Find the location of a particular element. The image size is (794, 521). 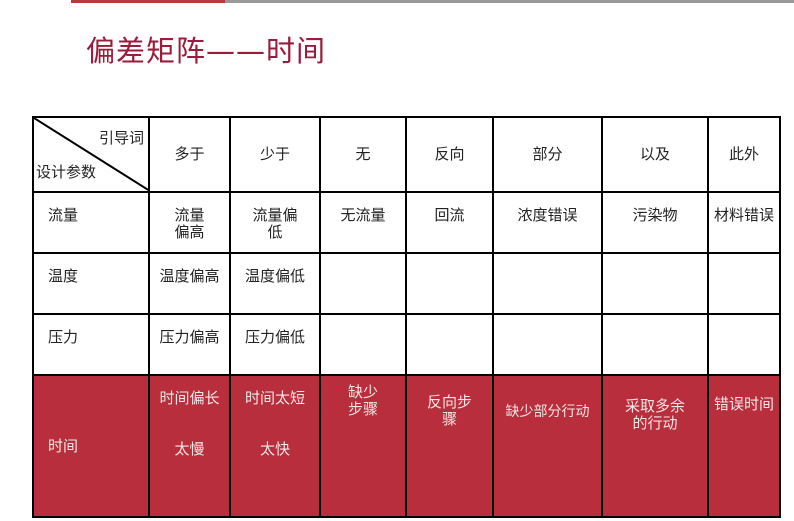

param-cell: 流量 is located at coordinates (91, 222).